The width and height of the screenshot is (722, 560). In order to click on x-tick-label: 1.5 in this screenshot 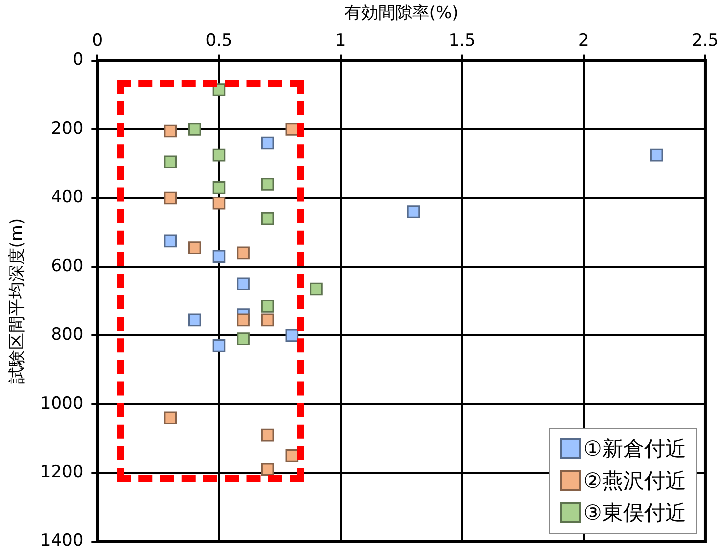, I will do `click(462, 41)`.